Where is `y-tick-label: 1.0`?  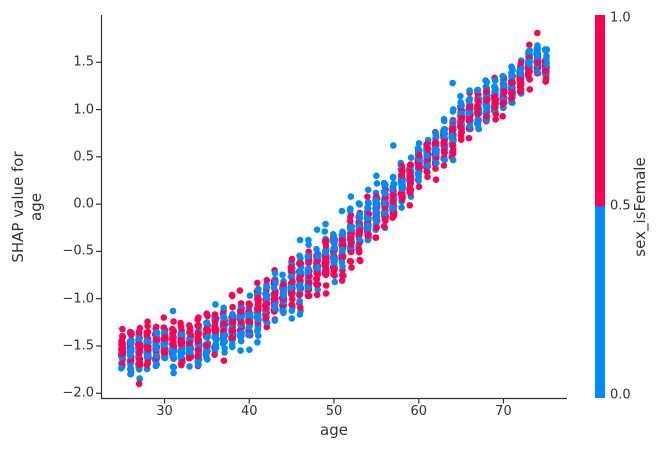 y-tick-label: 1.0 is located at coordinates (83, 110).